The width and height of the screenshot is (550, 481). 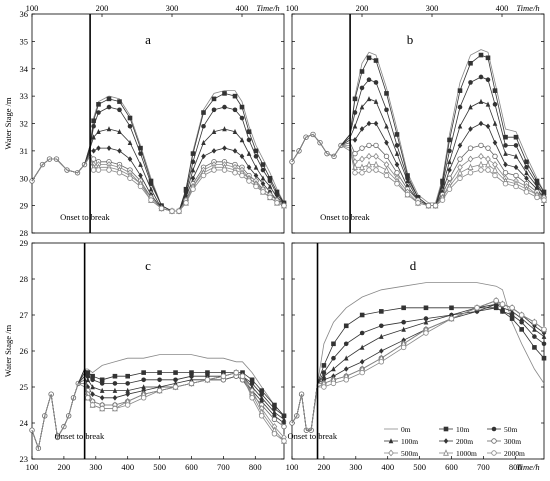 What do you see at coordinates (410, 39) in the screenshot?
I see `panel-label: b` at bounding box center [410, 39].